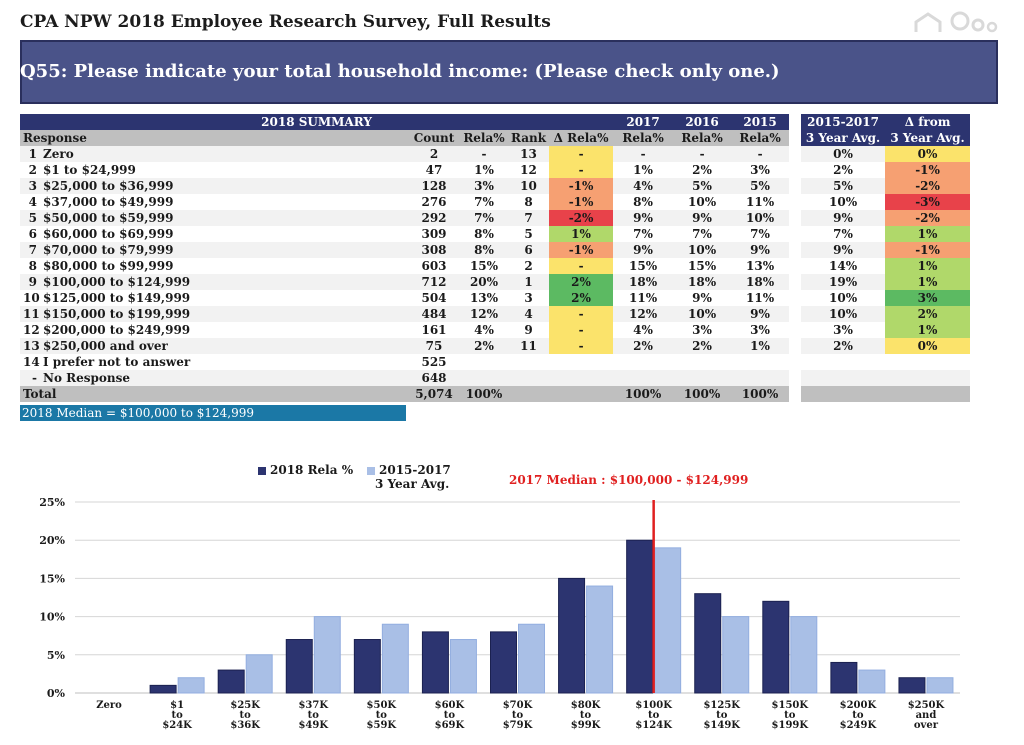  I want to click on response-cell: 10 $125,000 to $149,999, so click(214, 298).